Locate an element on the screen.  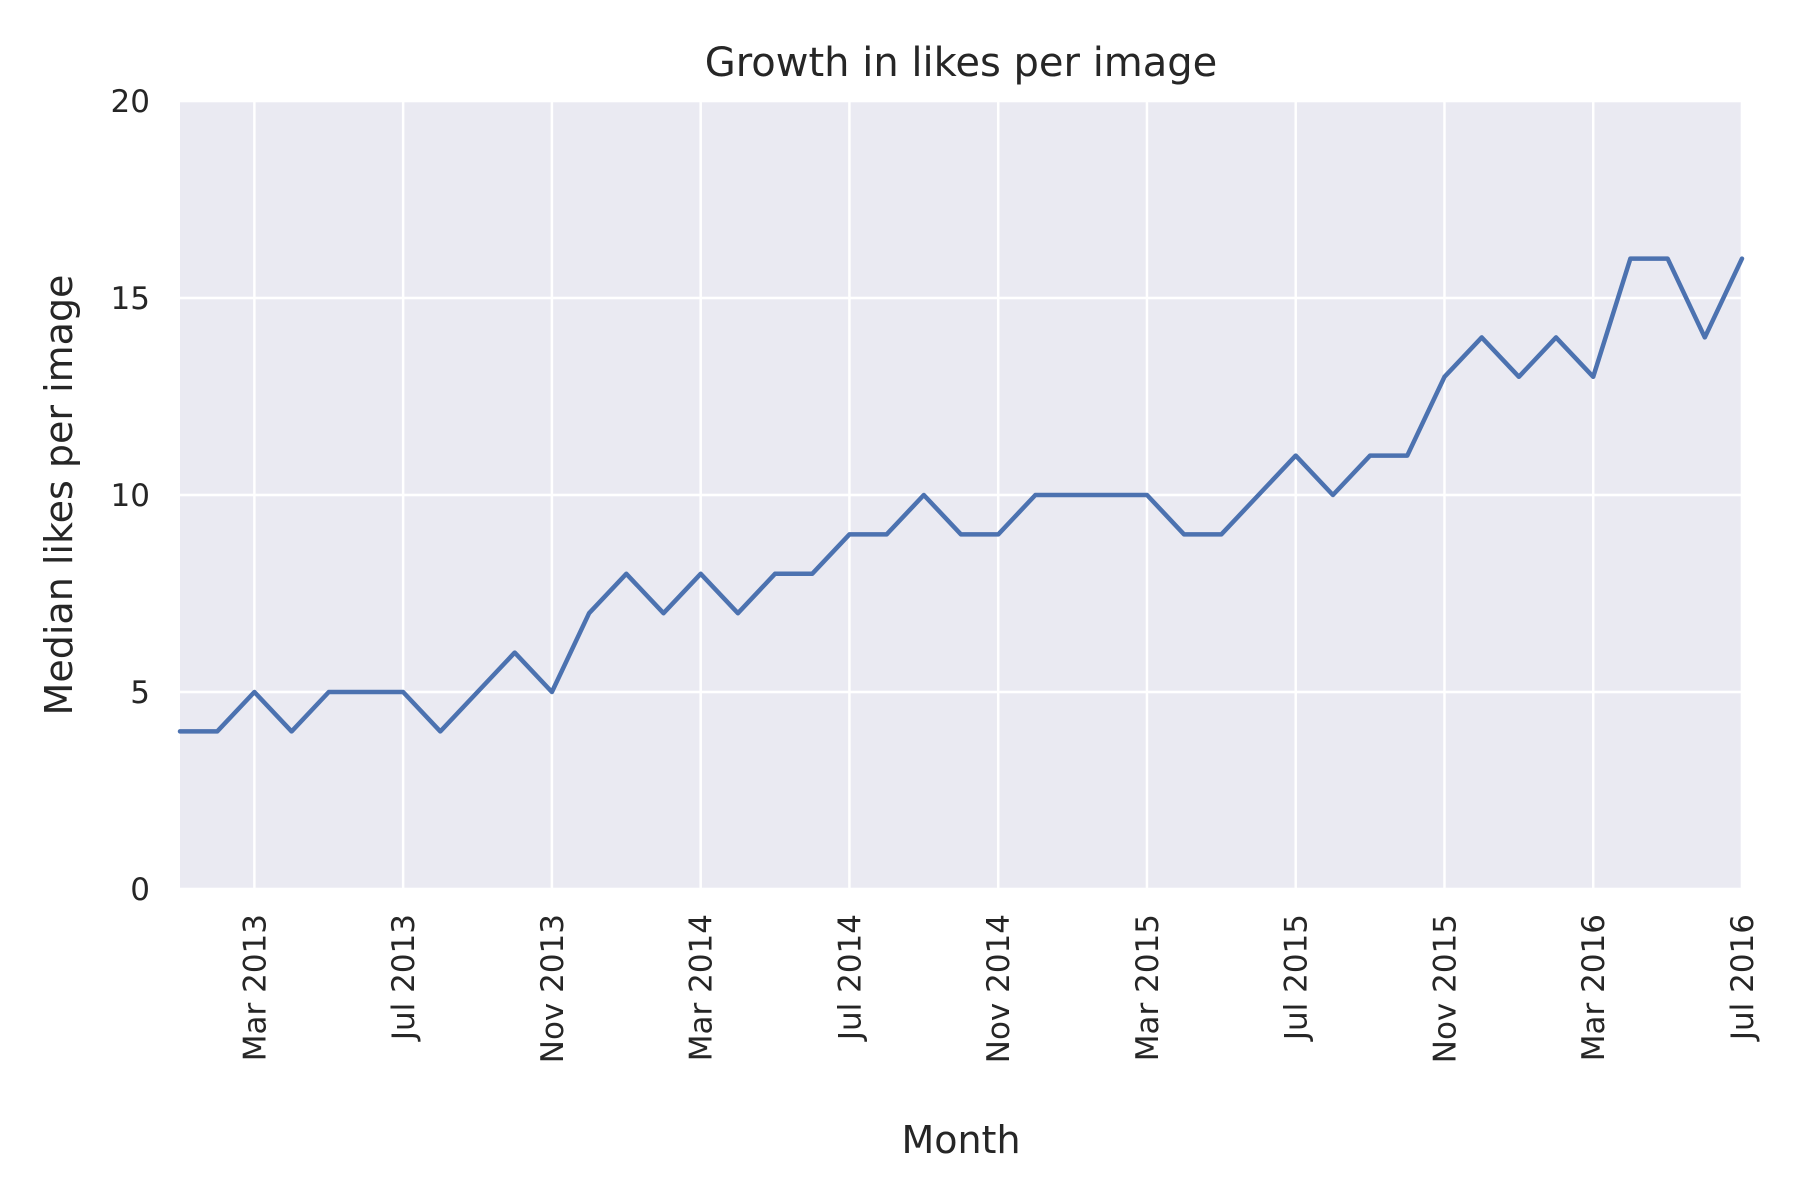
x-axis-label: Month is located at coordinates (960, 1140).